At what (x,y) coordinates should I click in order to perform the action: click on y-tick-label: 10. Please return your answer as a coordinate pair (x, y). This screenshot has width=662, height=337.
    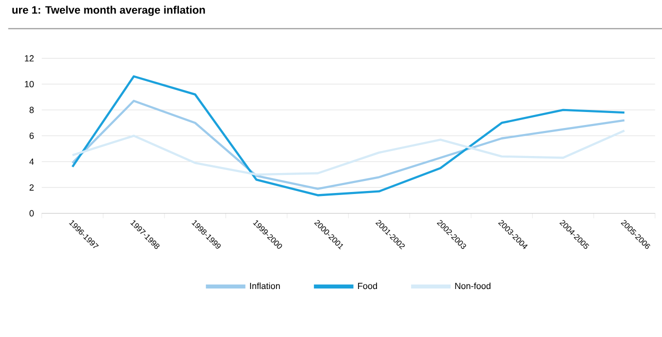
    Looking at the image, I should click on (29, 84).